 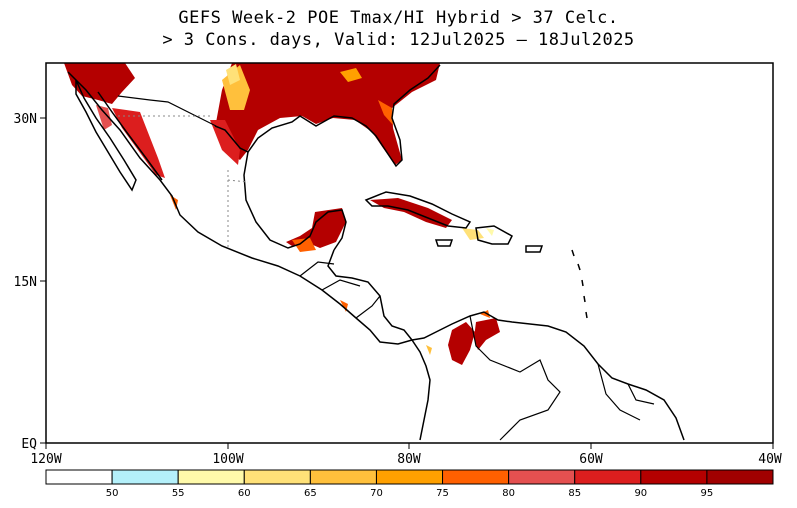 I want to click on colorbar-label: 80, so click(x=508, y=493).